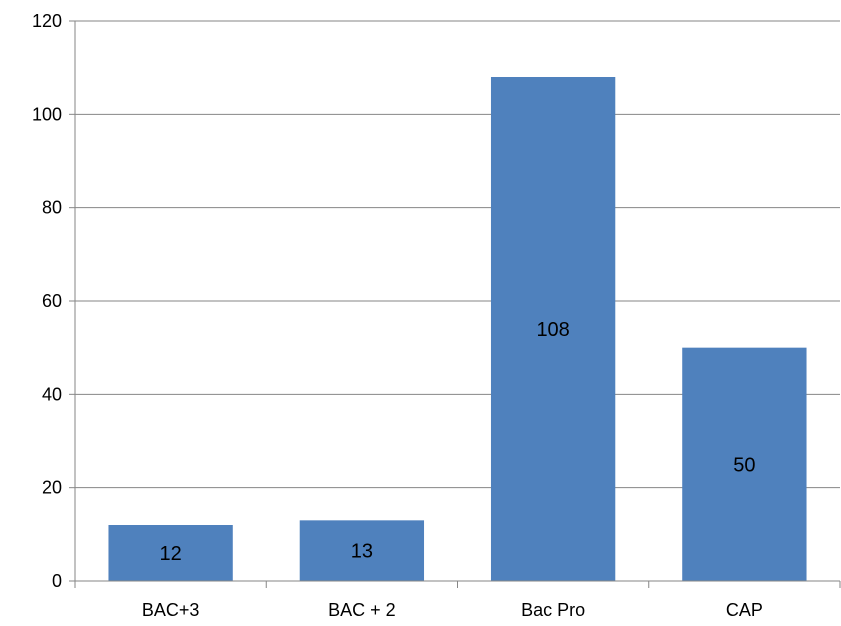  What do you see at coordinates (47, 21) in the screenshot?
I see `y-tick-label: 120` at bounding box center [47, 21].